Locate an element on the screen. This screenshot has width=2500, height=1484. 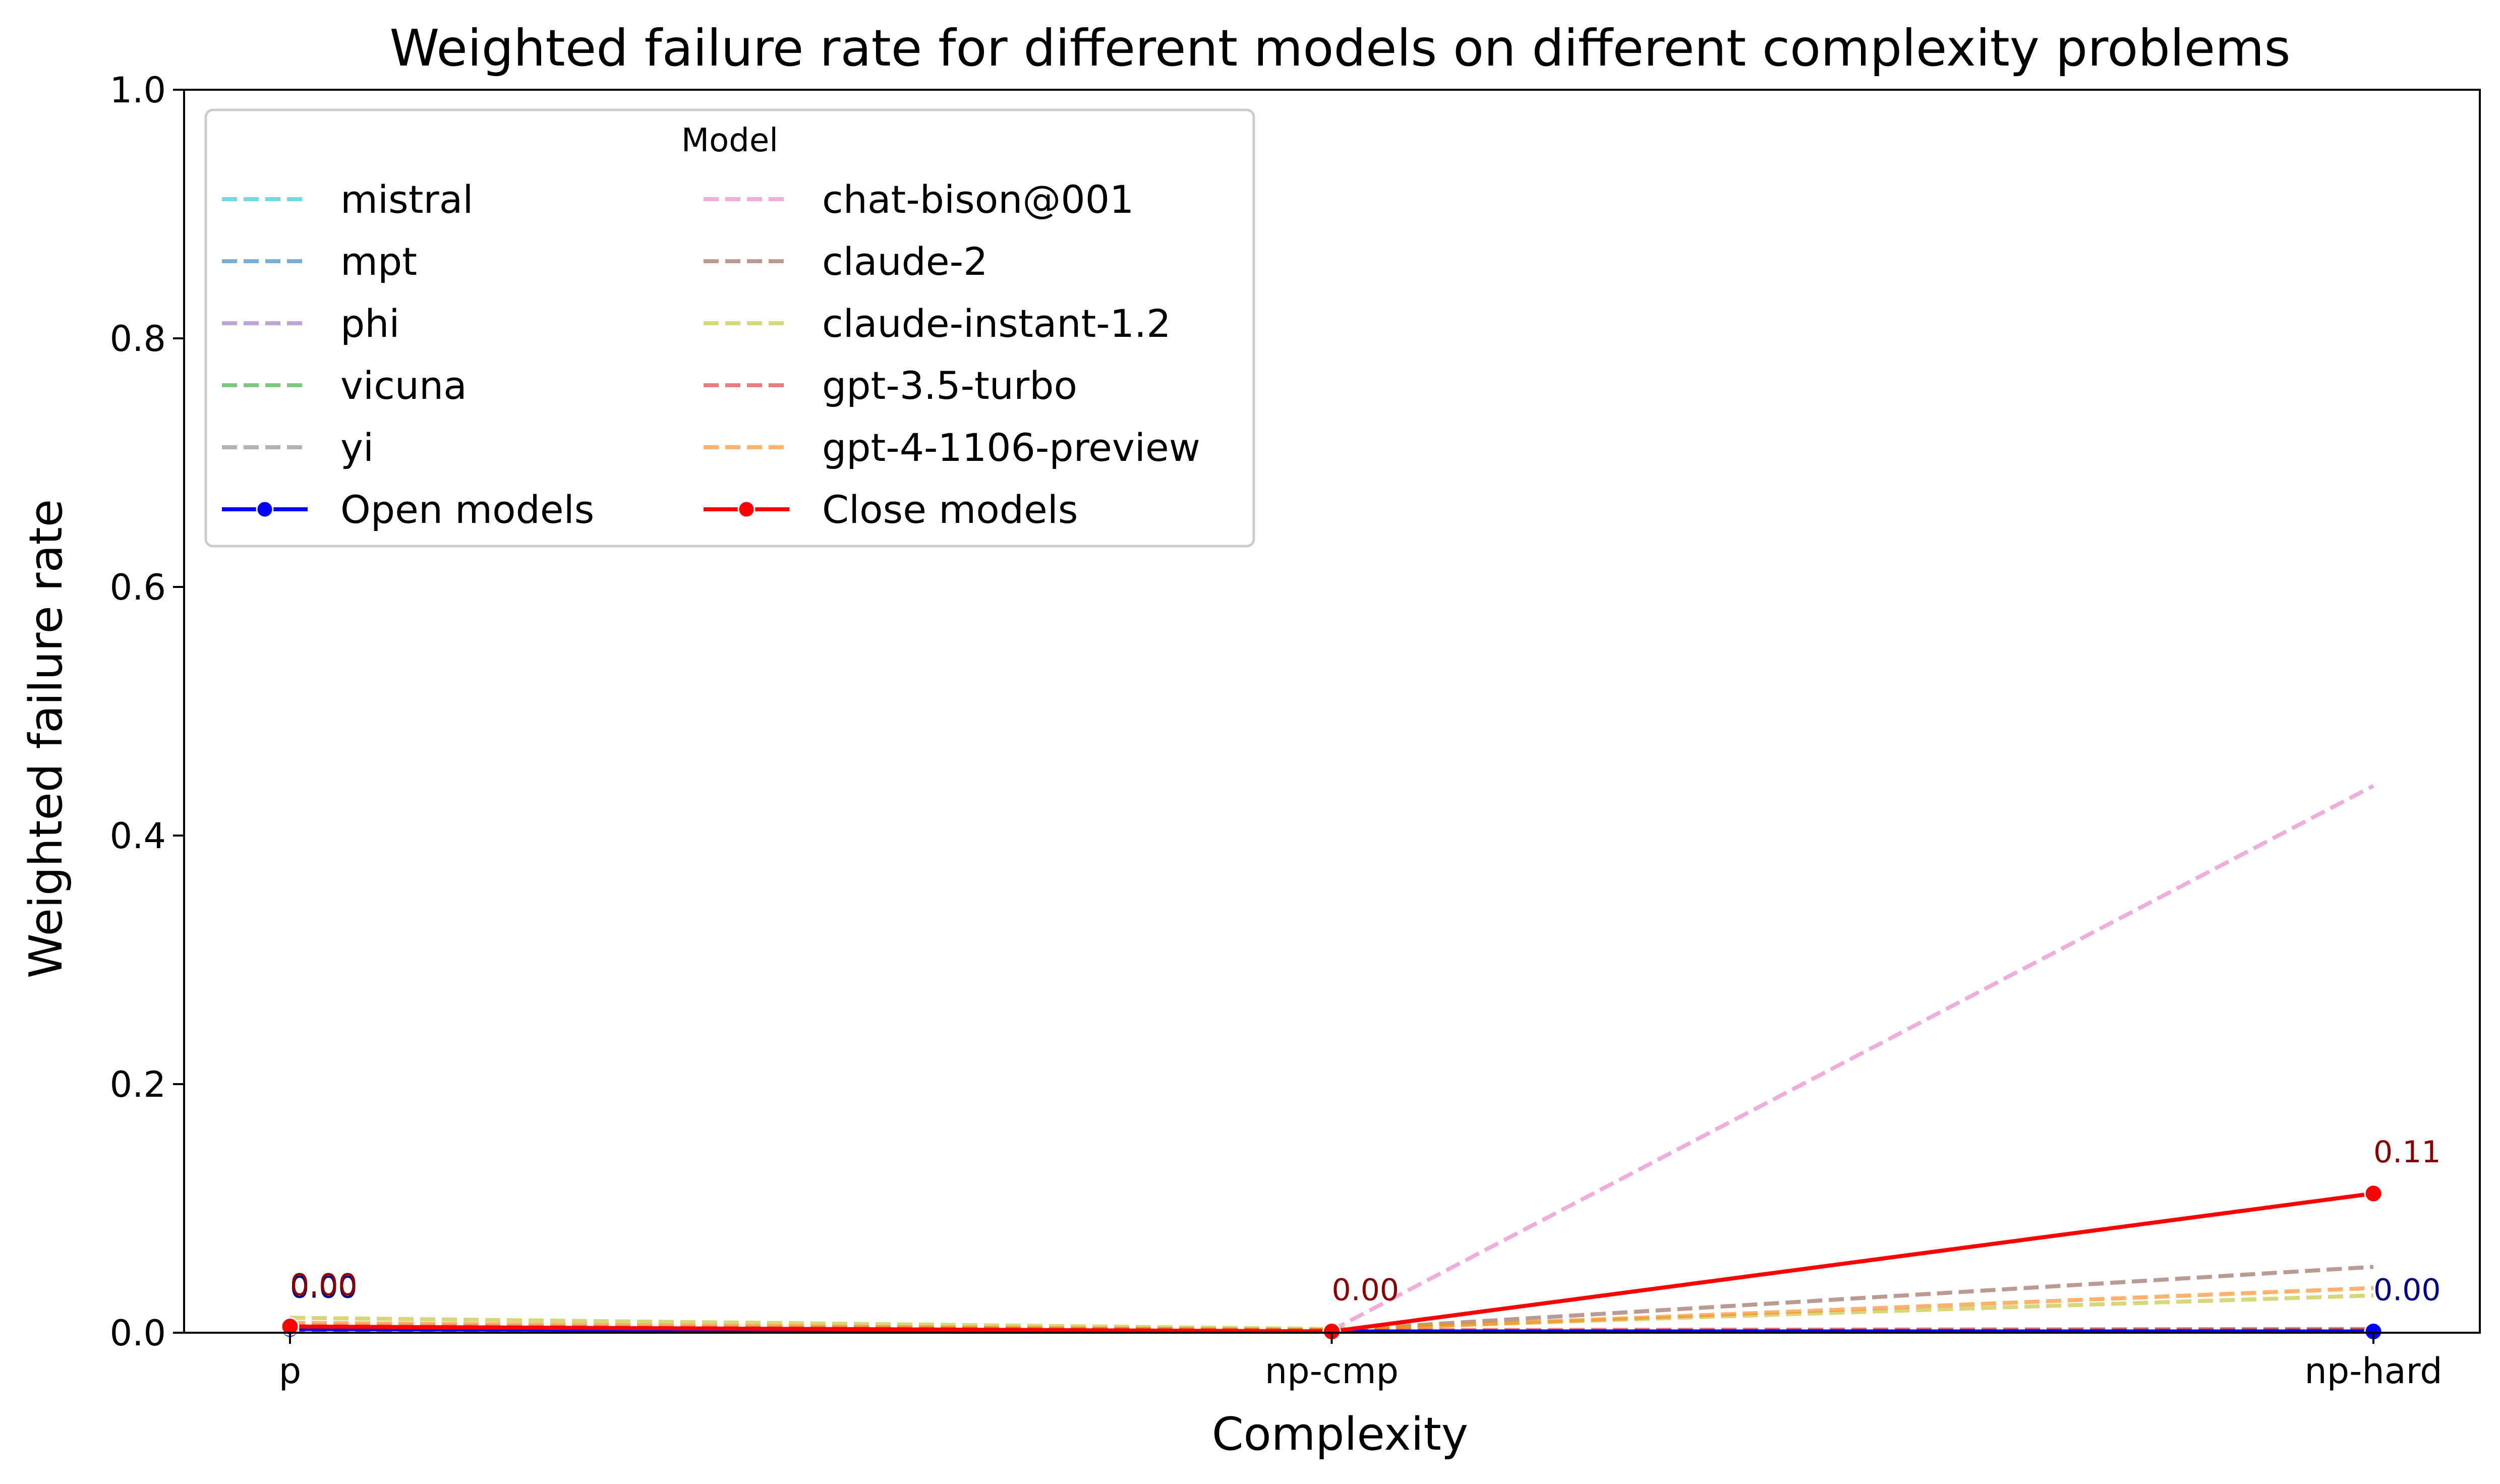
legend-marker-close-models is located at coordinates (746, 509).